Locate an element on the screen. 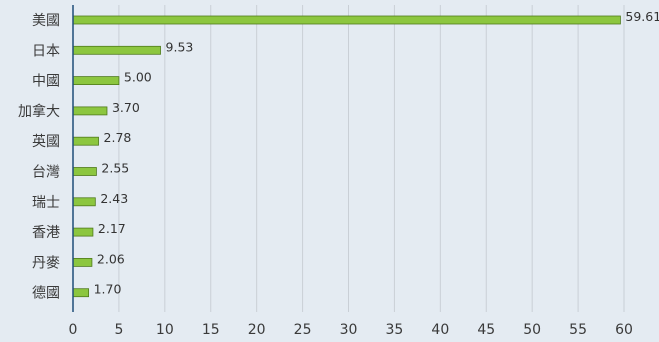  data-label-4: 2.78 is located at coordinates (118, 137).